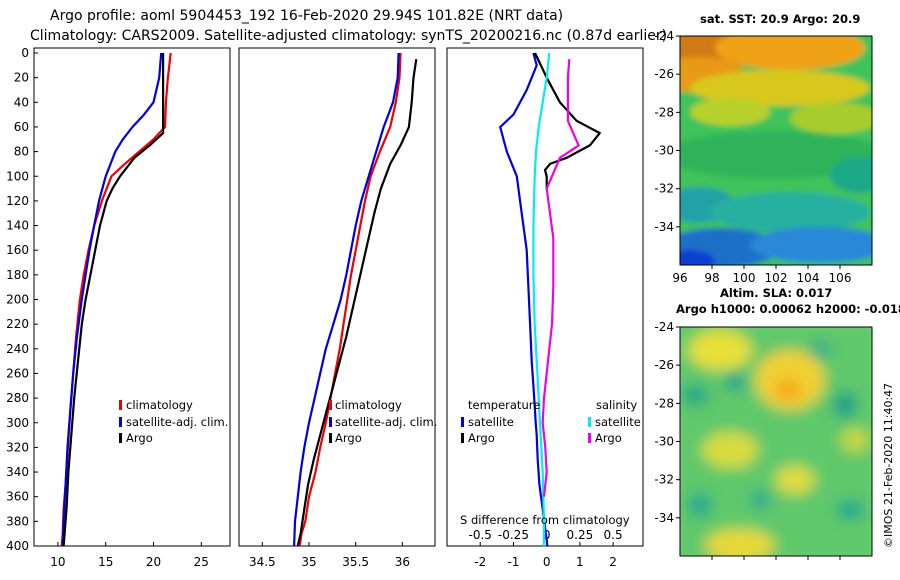  Describe the element at coordinates (57, 562) in the screenshot. I see `x-tick-label: 10` at that location.